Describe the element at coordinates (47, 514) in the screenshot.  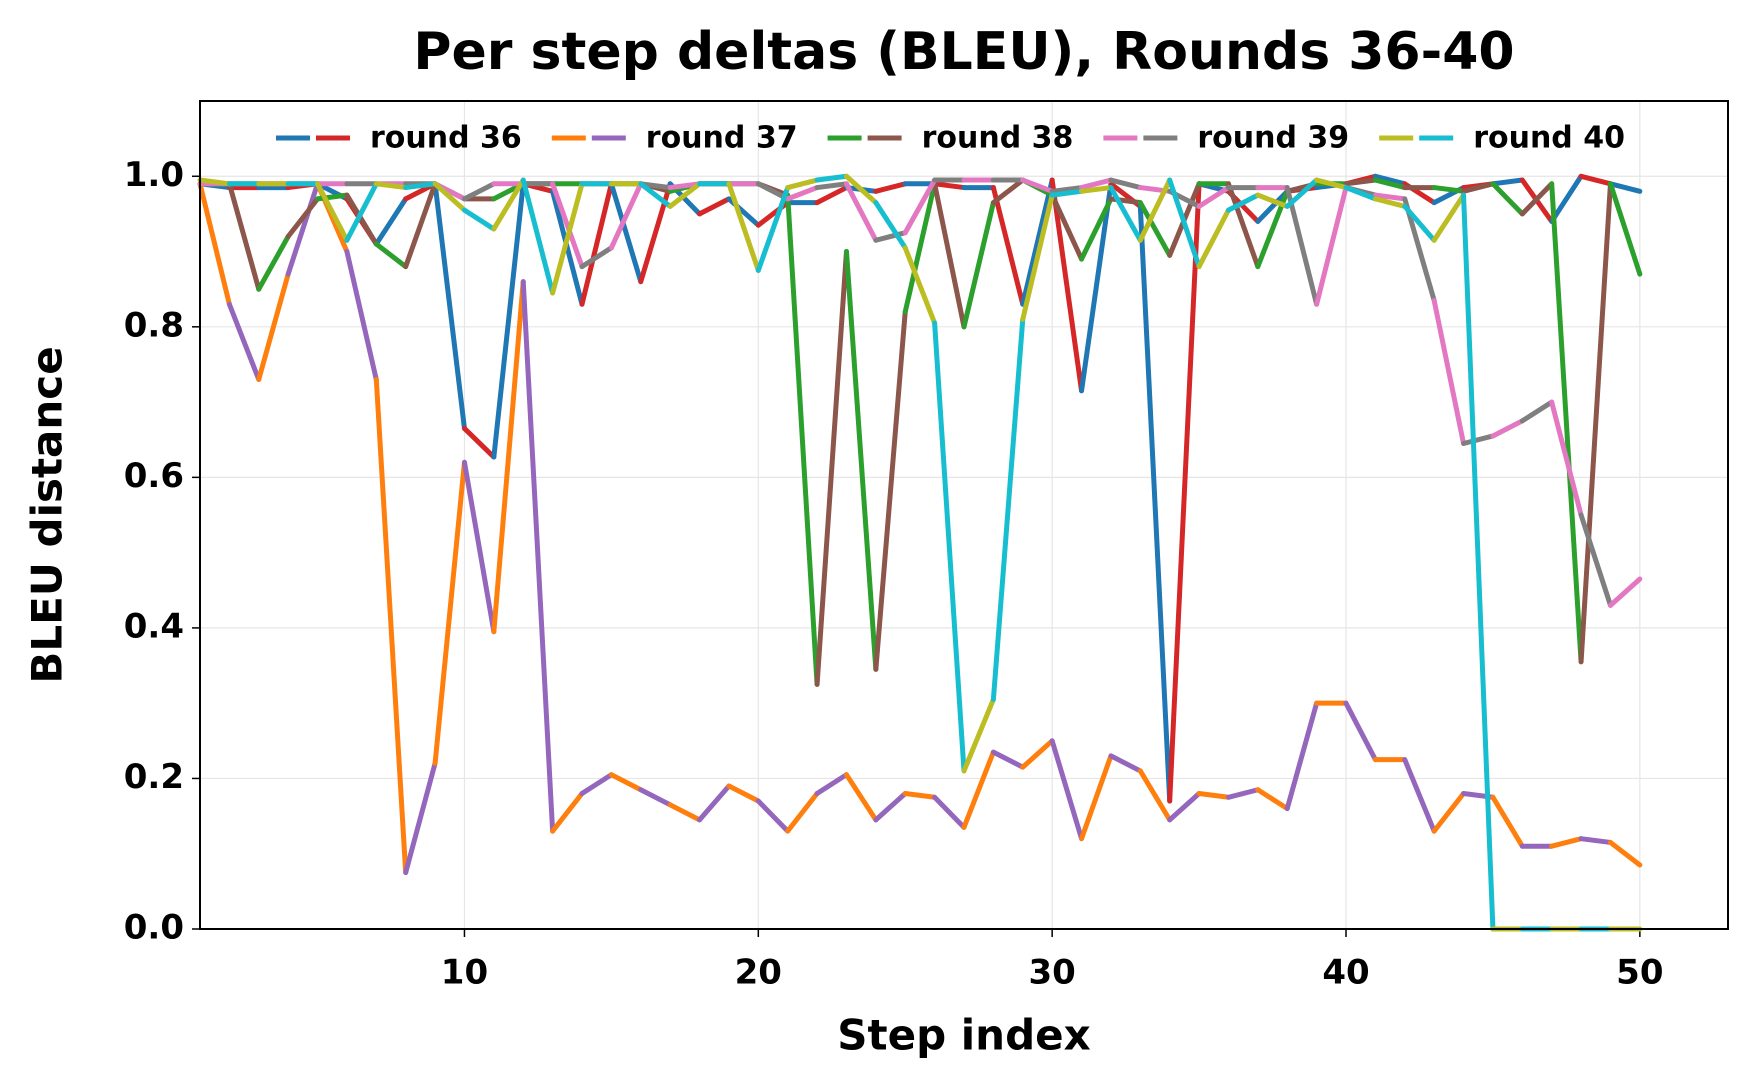
I see `y-axis-label: BLEU distance` at that location.